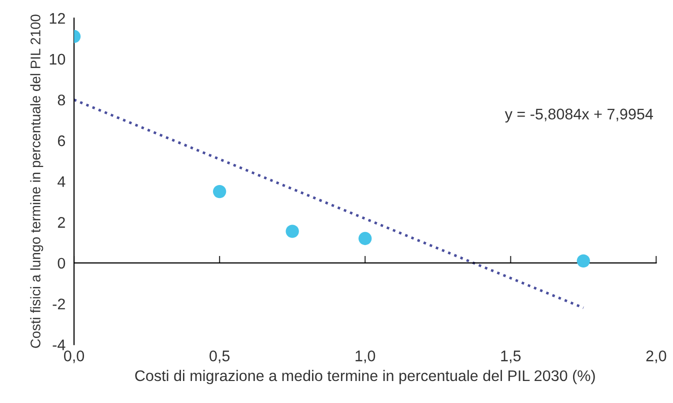 The height and width of the screenshot is (403, 673). I want to click on y-tick-label: 4, so click(62, 181).